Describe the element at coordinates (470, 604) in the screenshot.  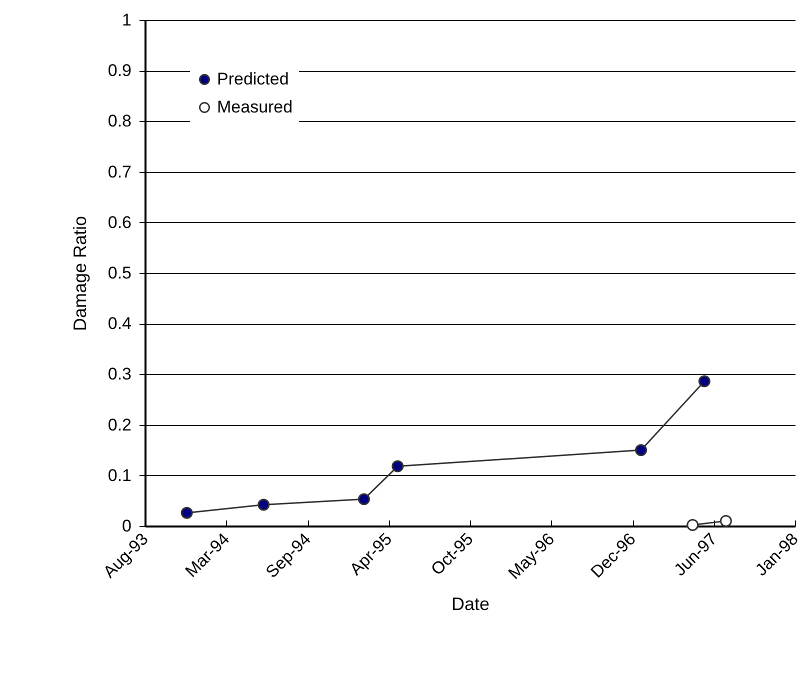
I see `x-axis-title: Date` at that location.